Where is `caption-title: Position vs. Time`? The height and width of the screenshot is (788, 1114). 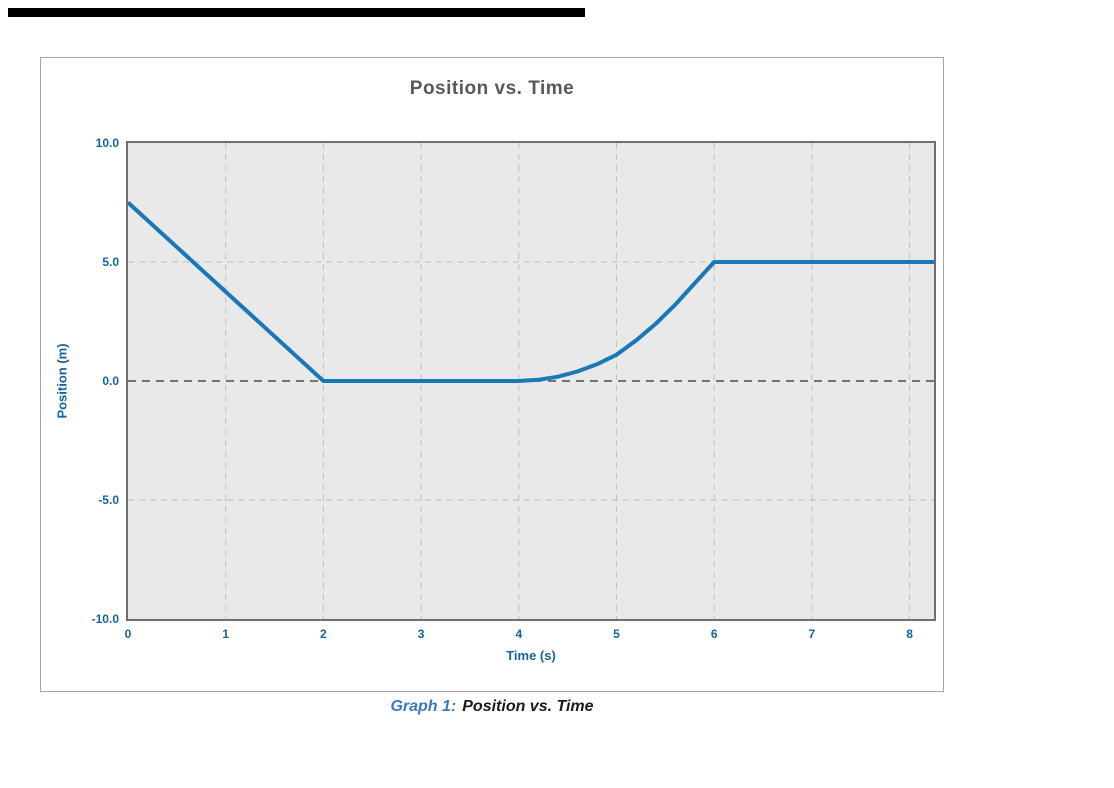 caption-title: Position vs. Time is located at coordinates (528, 706).